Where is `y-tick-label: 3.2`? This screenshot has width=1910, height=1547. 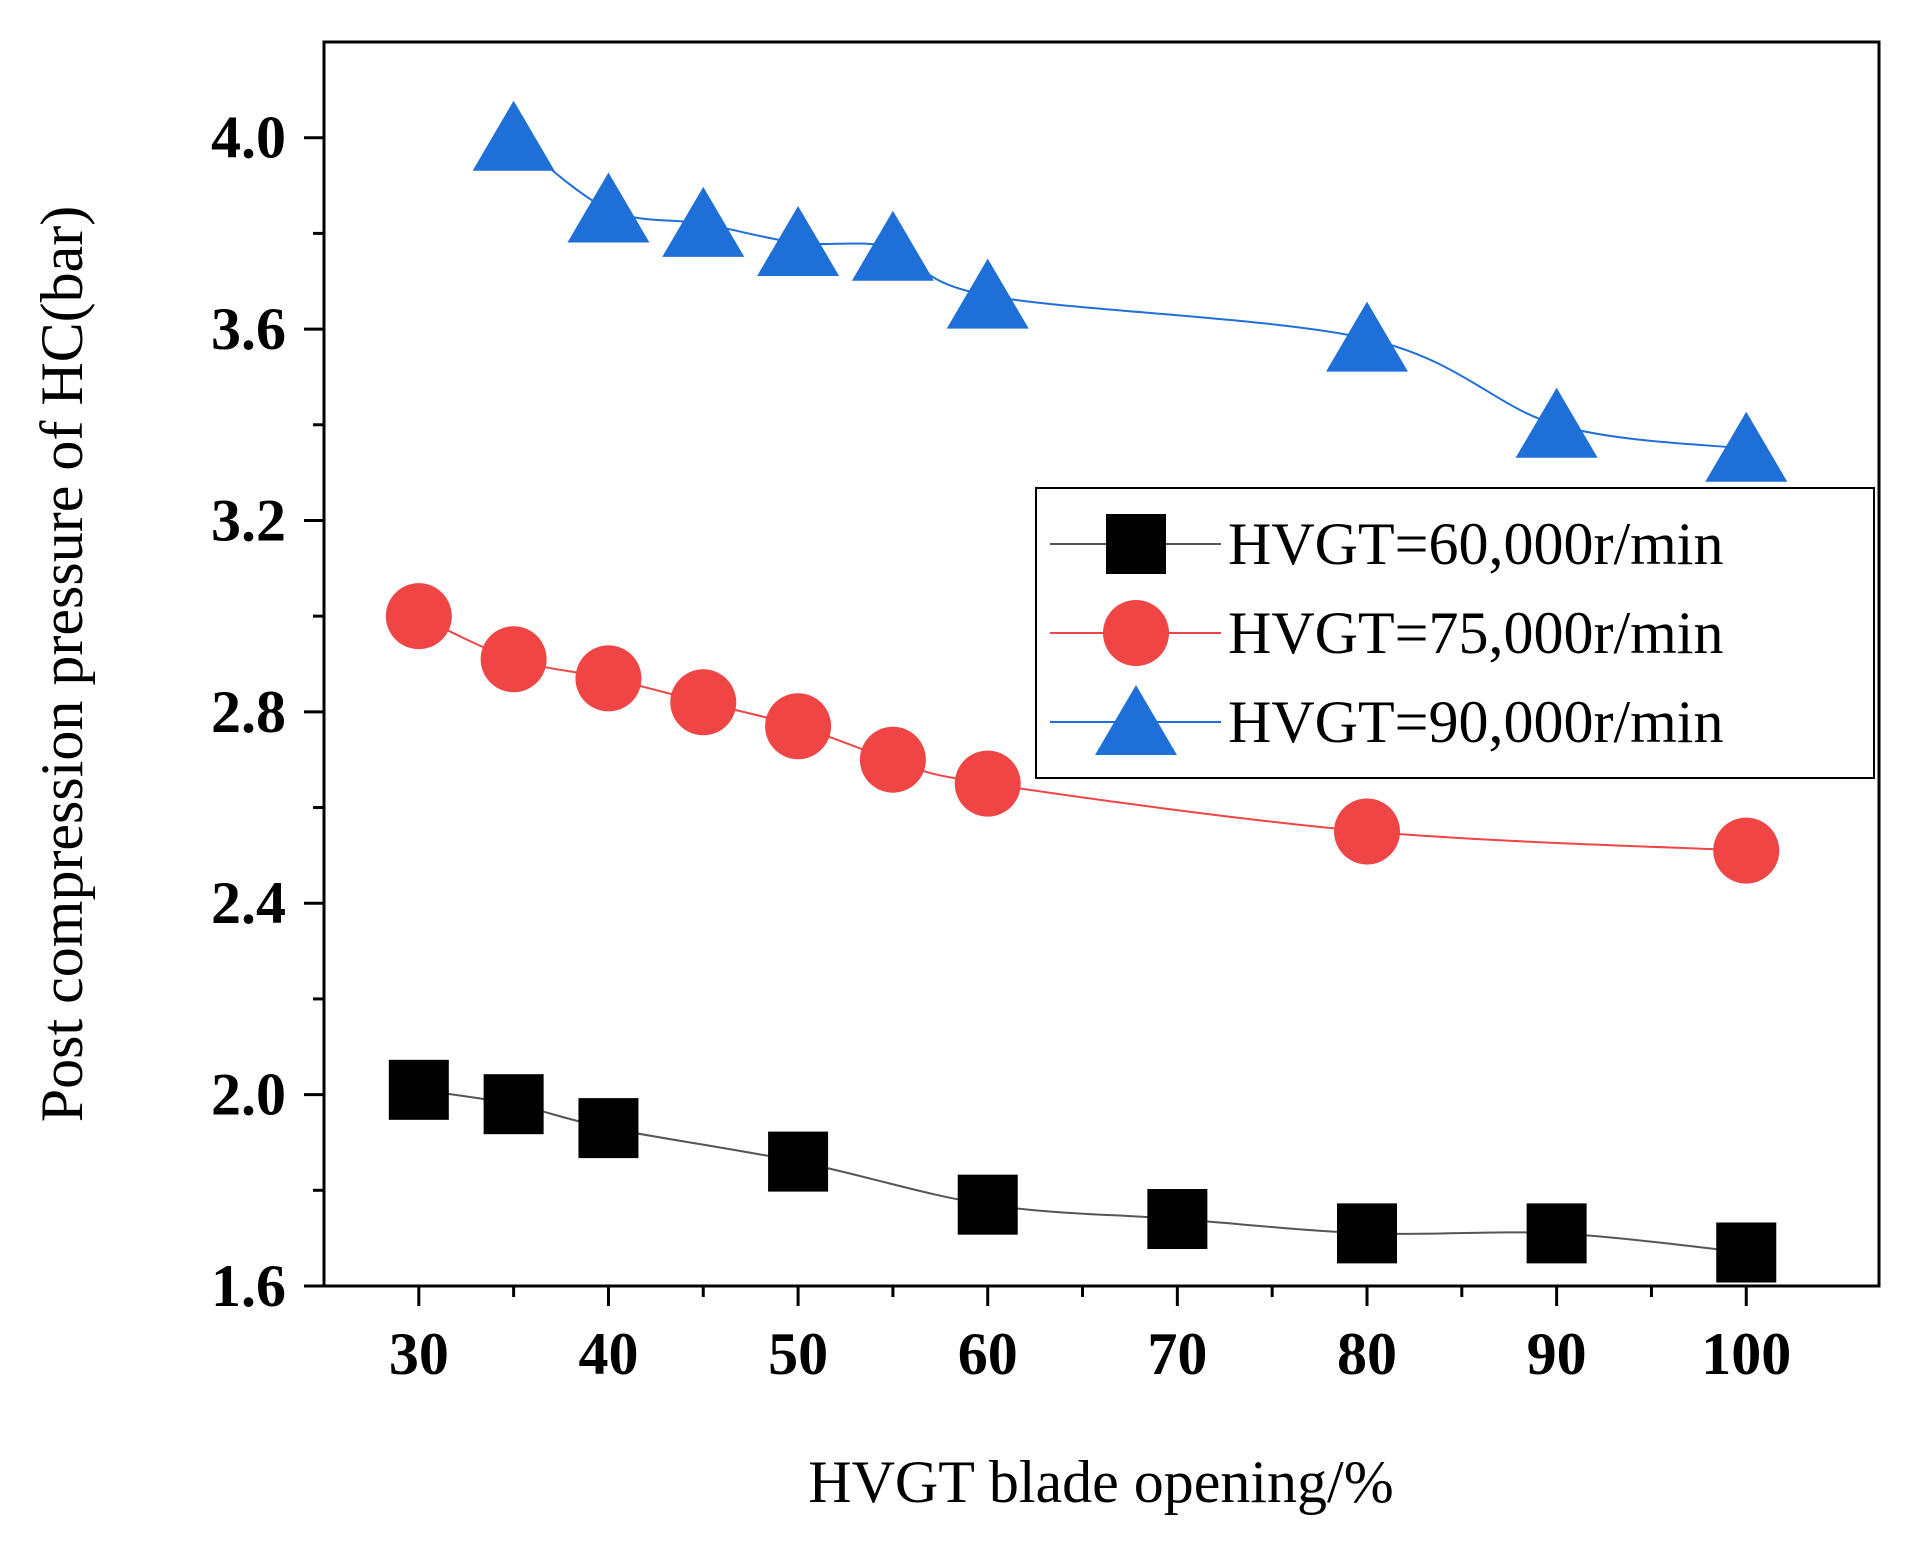 y-tick-label: 3.2 is located at coordinates (248, 520).